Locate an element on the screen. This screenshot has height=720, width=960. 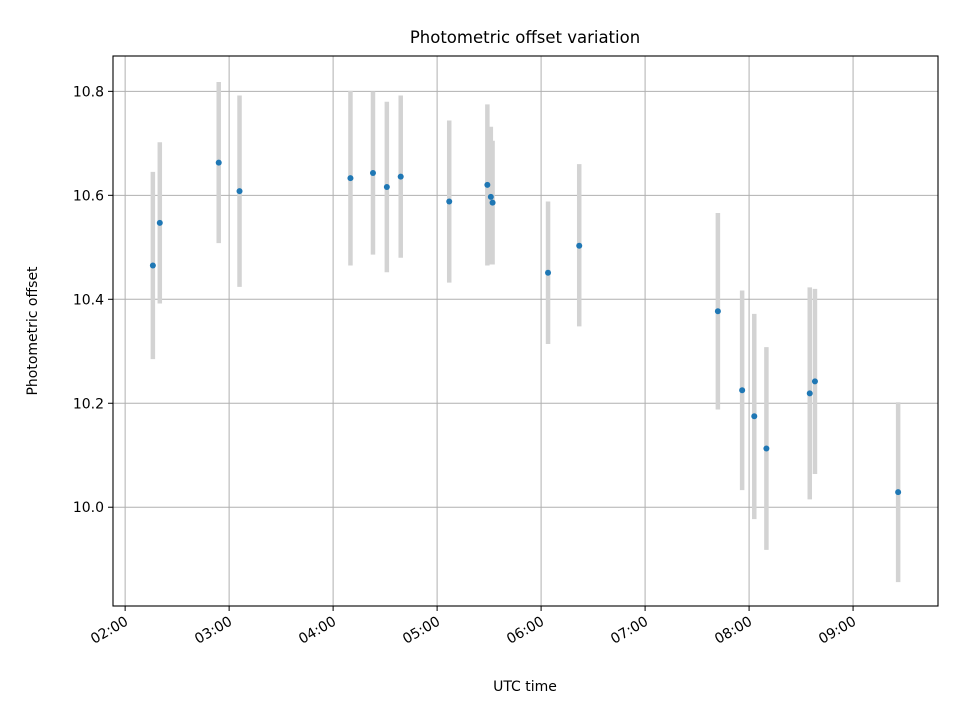
x-tick-label: 07:00 is located at coordinates (629, 631).